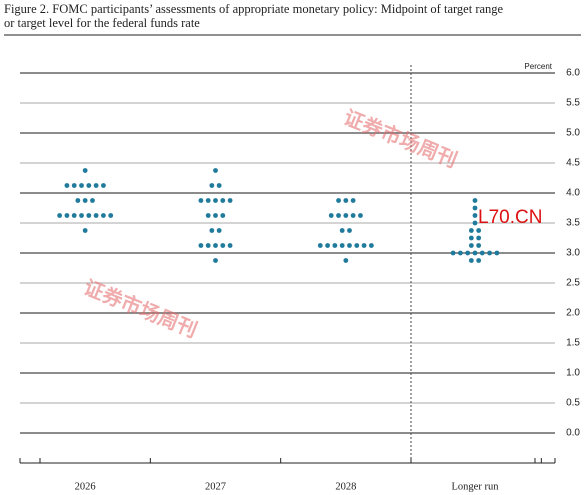 The height and width of the screenshot is (495, 585). What do you see at coordinates (573, 163) in the screenshot?
I see `y-tick-label: 4.5` at bounding box center [573, 163].